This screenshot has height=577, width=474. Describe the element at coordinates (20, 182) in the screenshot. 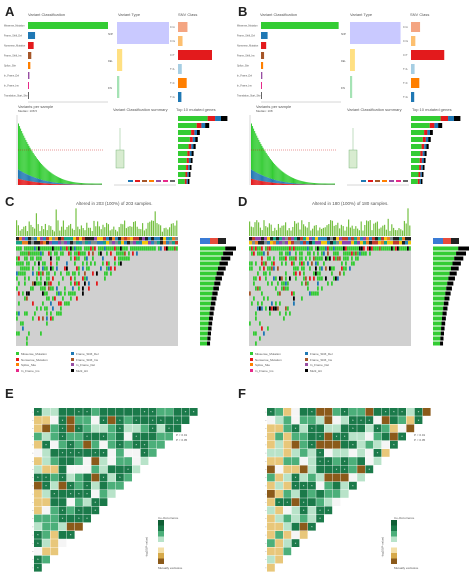

I see `a-vps-bar-non` at that location.